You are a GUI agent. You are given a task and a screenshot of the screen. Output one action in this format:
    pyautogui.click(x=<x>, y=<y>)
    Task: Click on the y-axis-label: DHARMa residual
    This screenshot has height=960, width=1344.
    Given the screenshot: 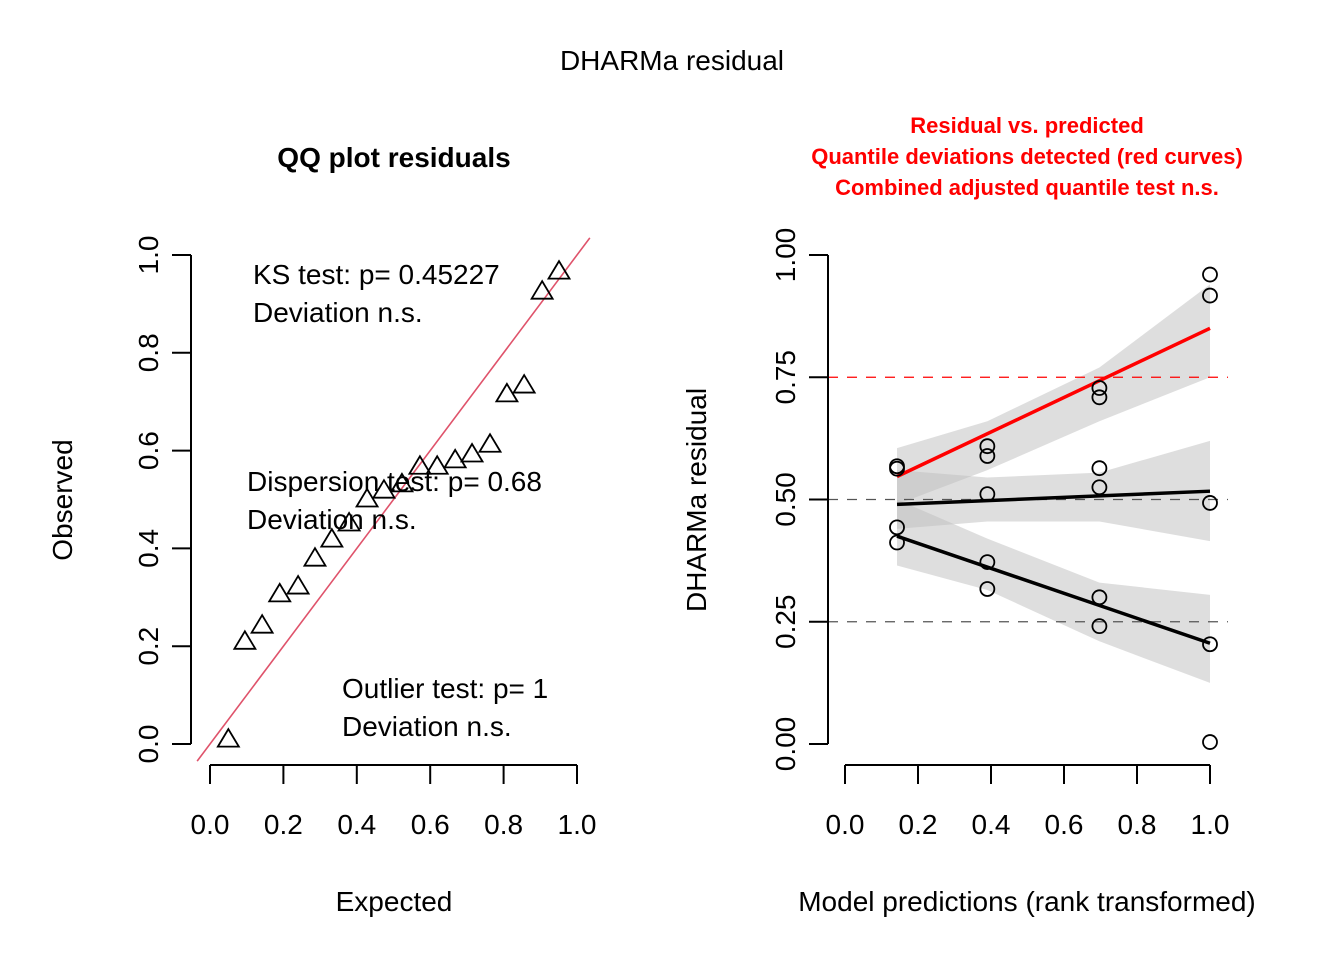 What is the action you would take?
    pyautogui.click(x=696, y=500)
    